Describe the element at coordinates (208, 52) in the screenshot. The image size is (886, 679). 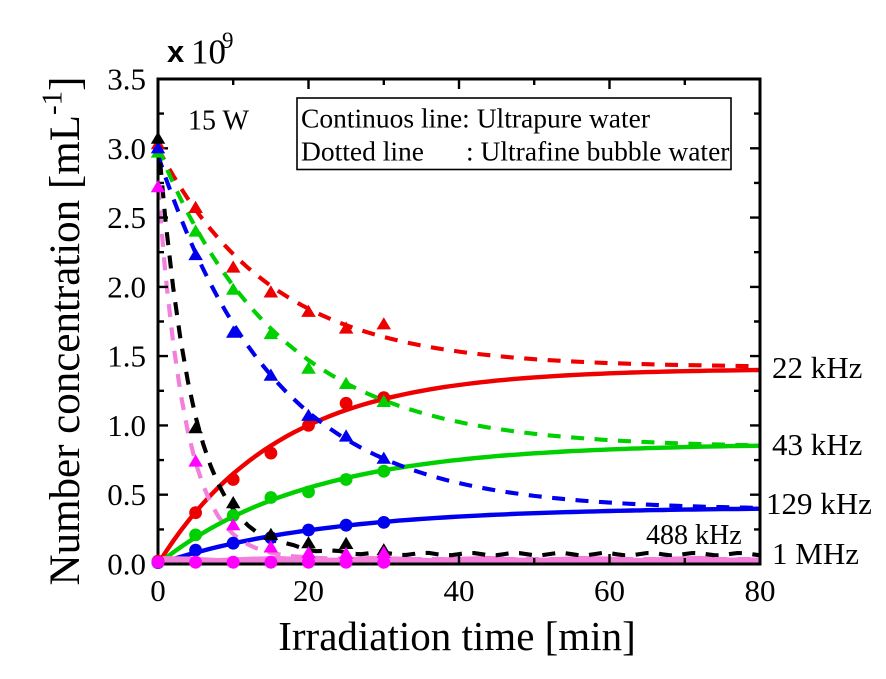
I see `svg-text: 10` at that location.